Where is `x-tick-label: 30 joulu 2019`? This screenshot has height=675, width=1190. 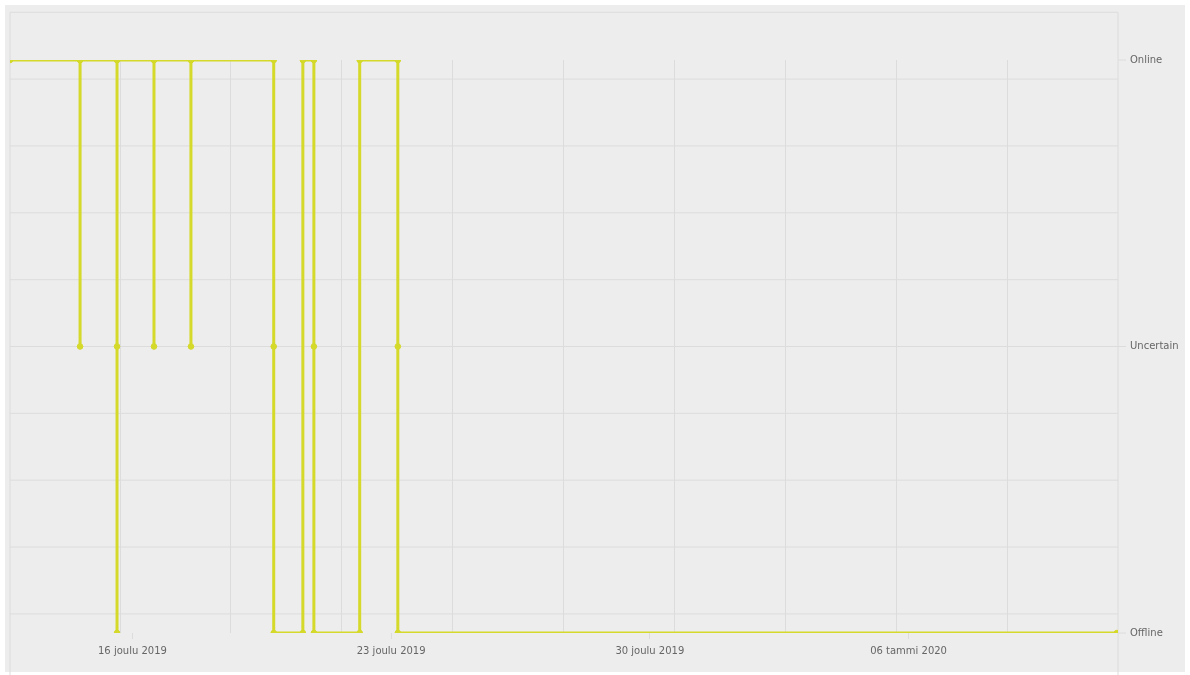
x-tick-label: 30 joulu 2019 is located at coordinates (650, 650).